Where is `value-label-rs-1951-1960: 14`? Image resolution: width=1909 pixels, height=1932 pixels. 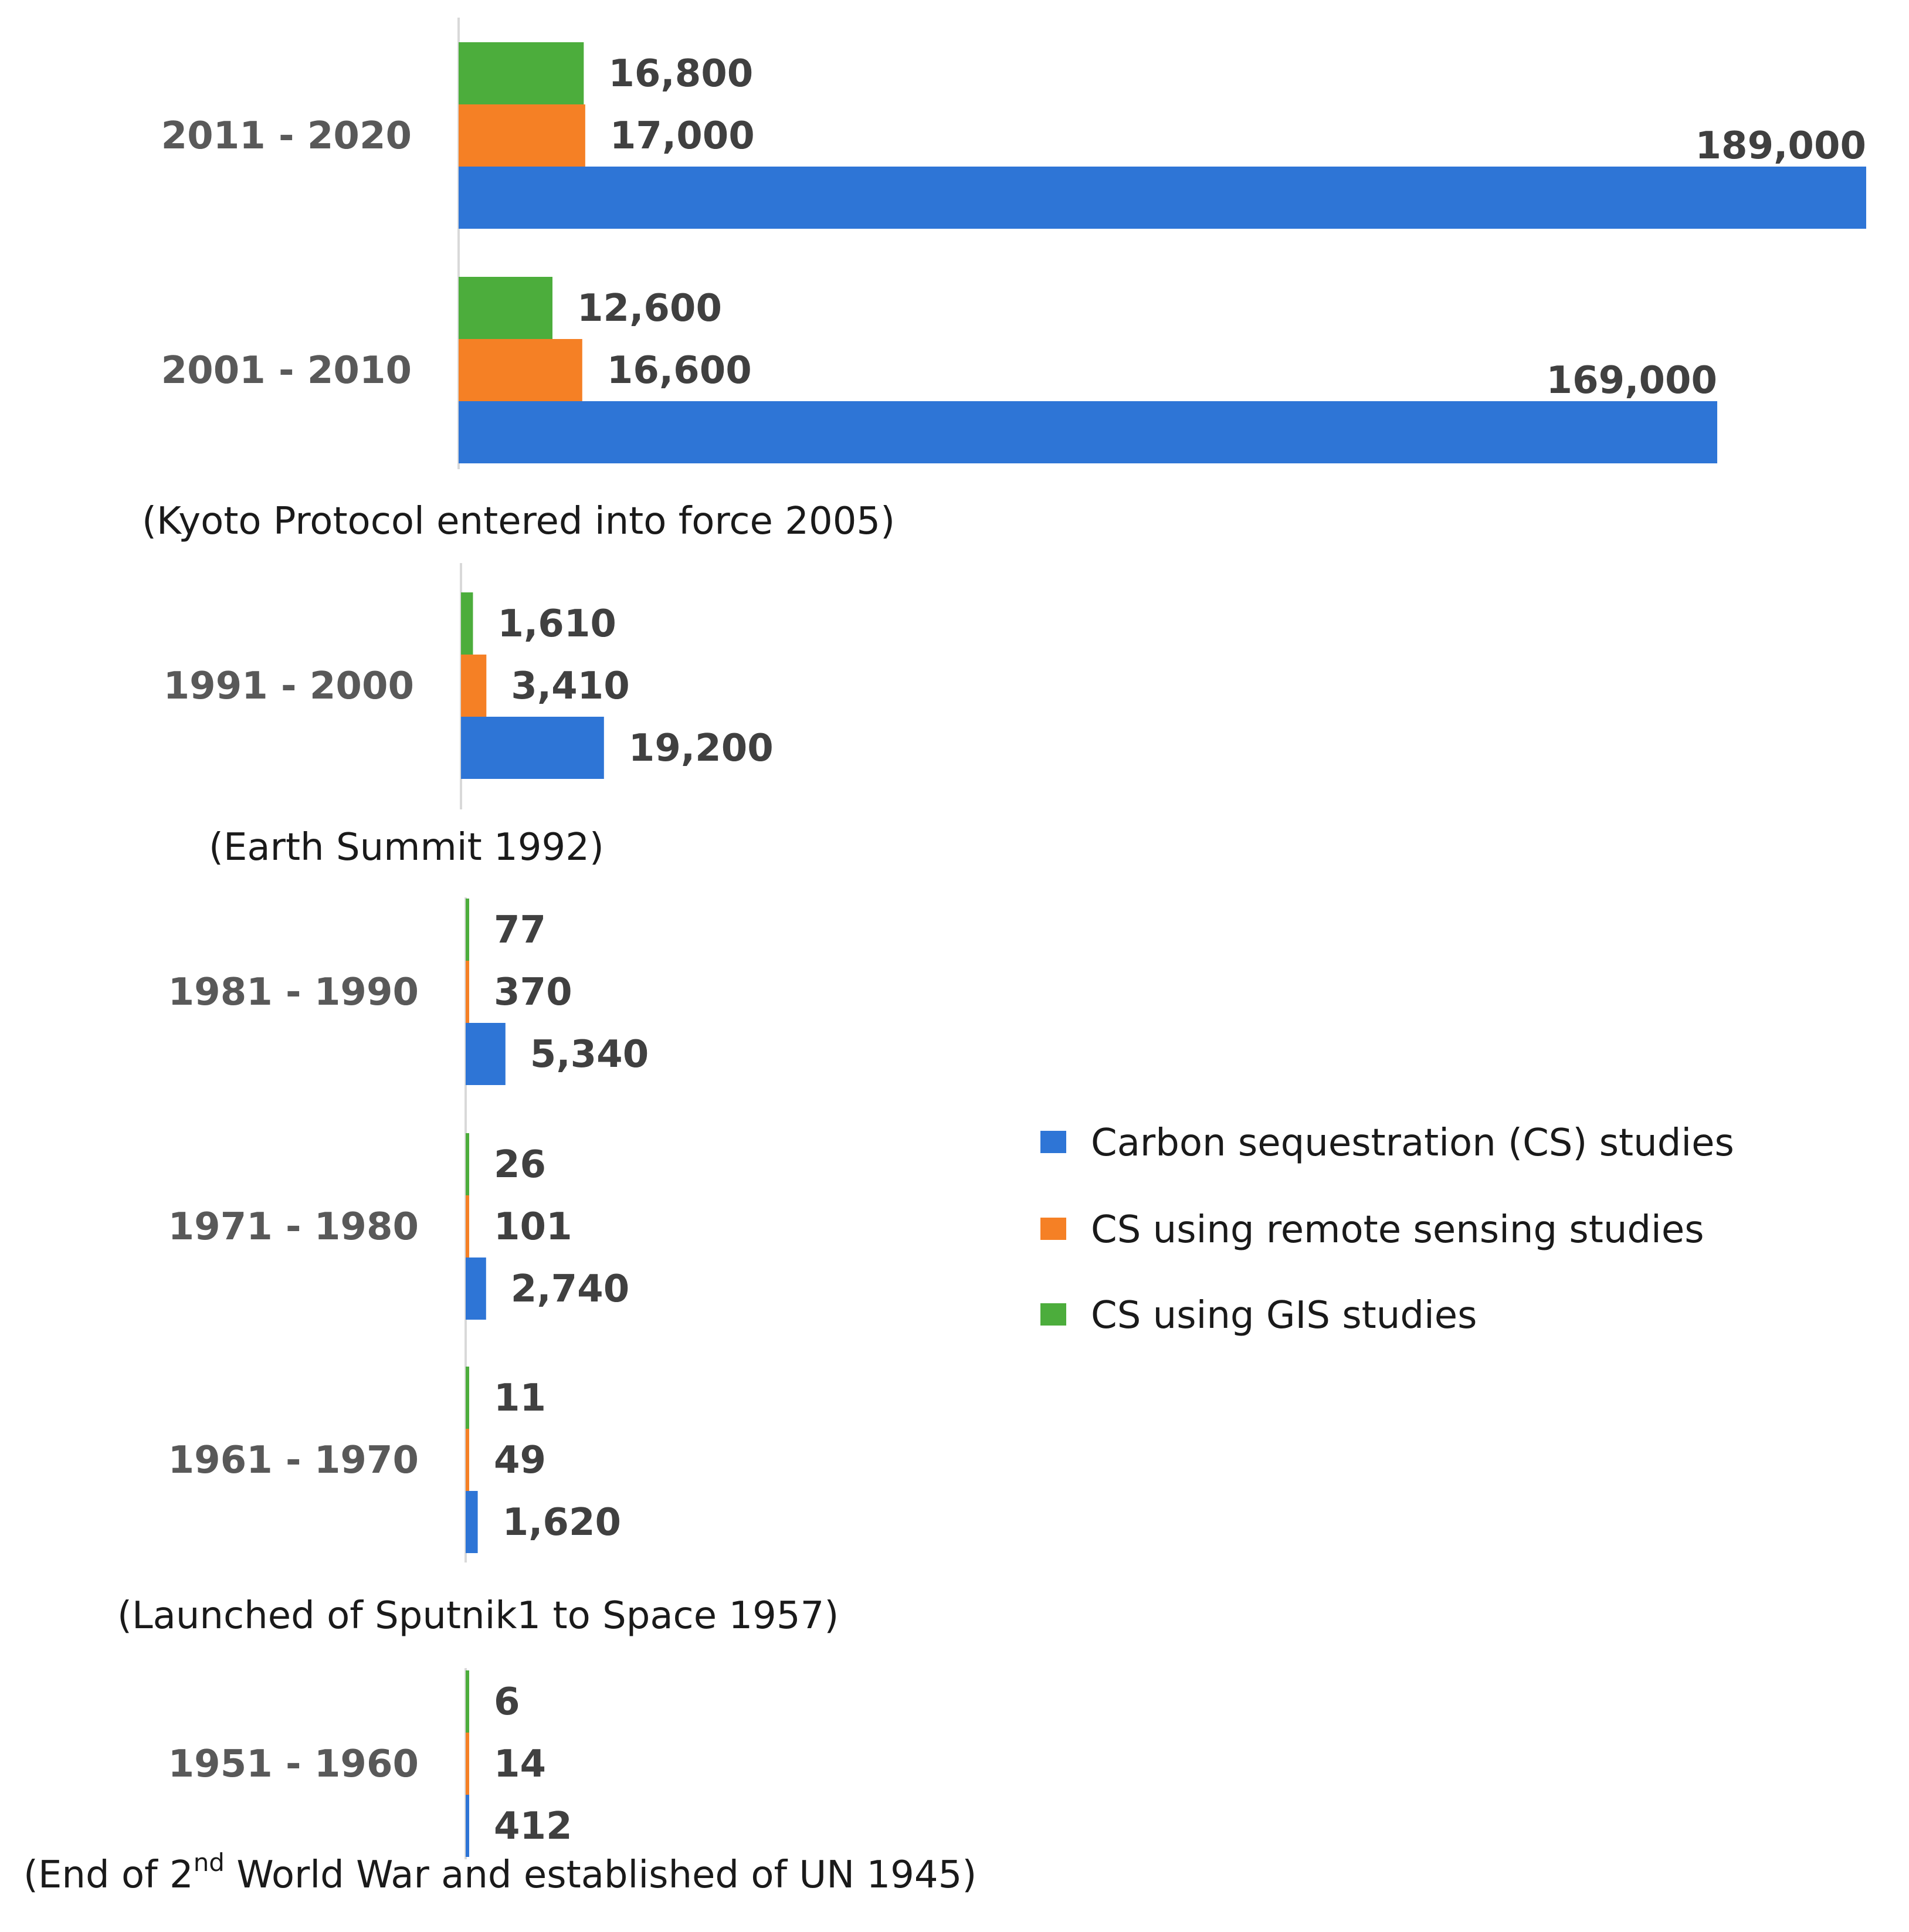 value-label-rs-1951-1960: 14 is located at coordinates (520, 1764).